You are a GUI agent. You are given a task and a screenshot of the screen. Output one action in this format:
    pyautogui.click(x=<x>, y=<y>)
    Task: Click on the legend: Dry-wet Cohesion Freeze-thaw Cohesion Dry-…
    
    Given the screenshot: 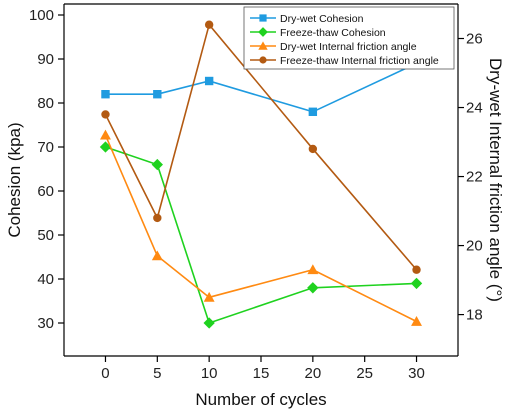 What is the action you would take?
    pyautogui.click(x=349, y=38)
    